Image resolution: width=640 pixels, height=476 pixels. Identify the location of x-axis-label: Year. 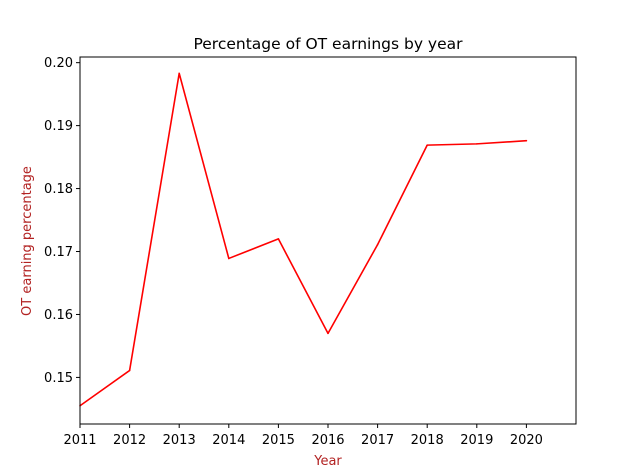
(327, 461).